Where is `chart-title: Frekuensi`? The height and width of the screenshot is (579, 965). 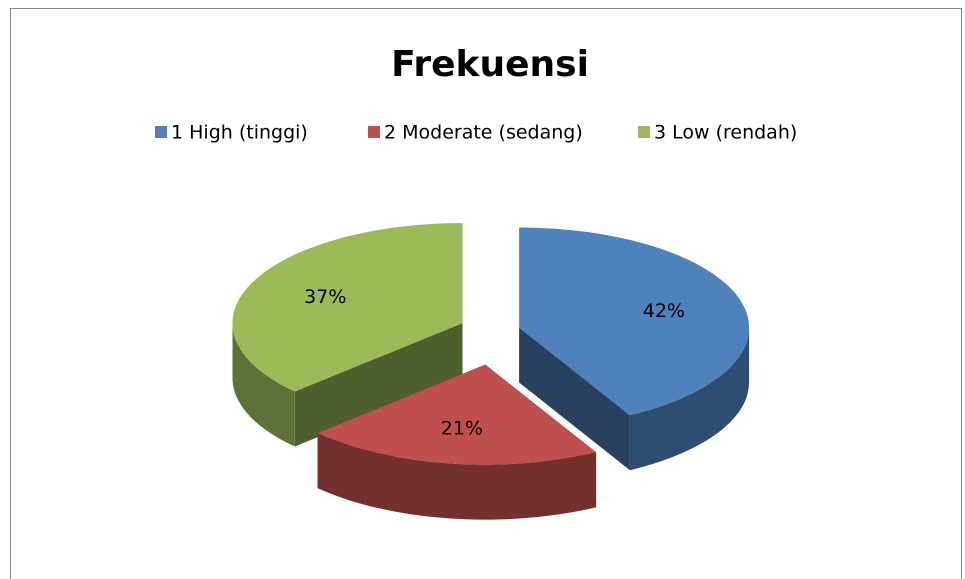 chart-title: Frekuensi is located at coordinates (490, 64).